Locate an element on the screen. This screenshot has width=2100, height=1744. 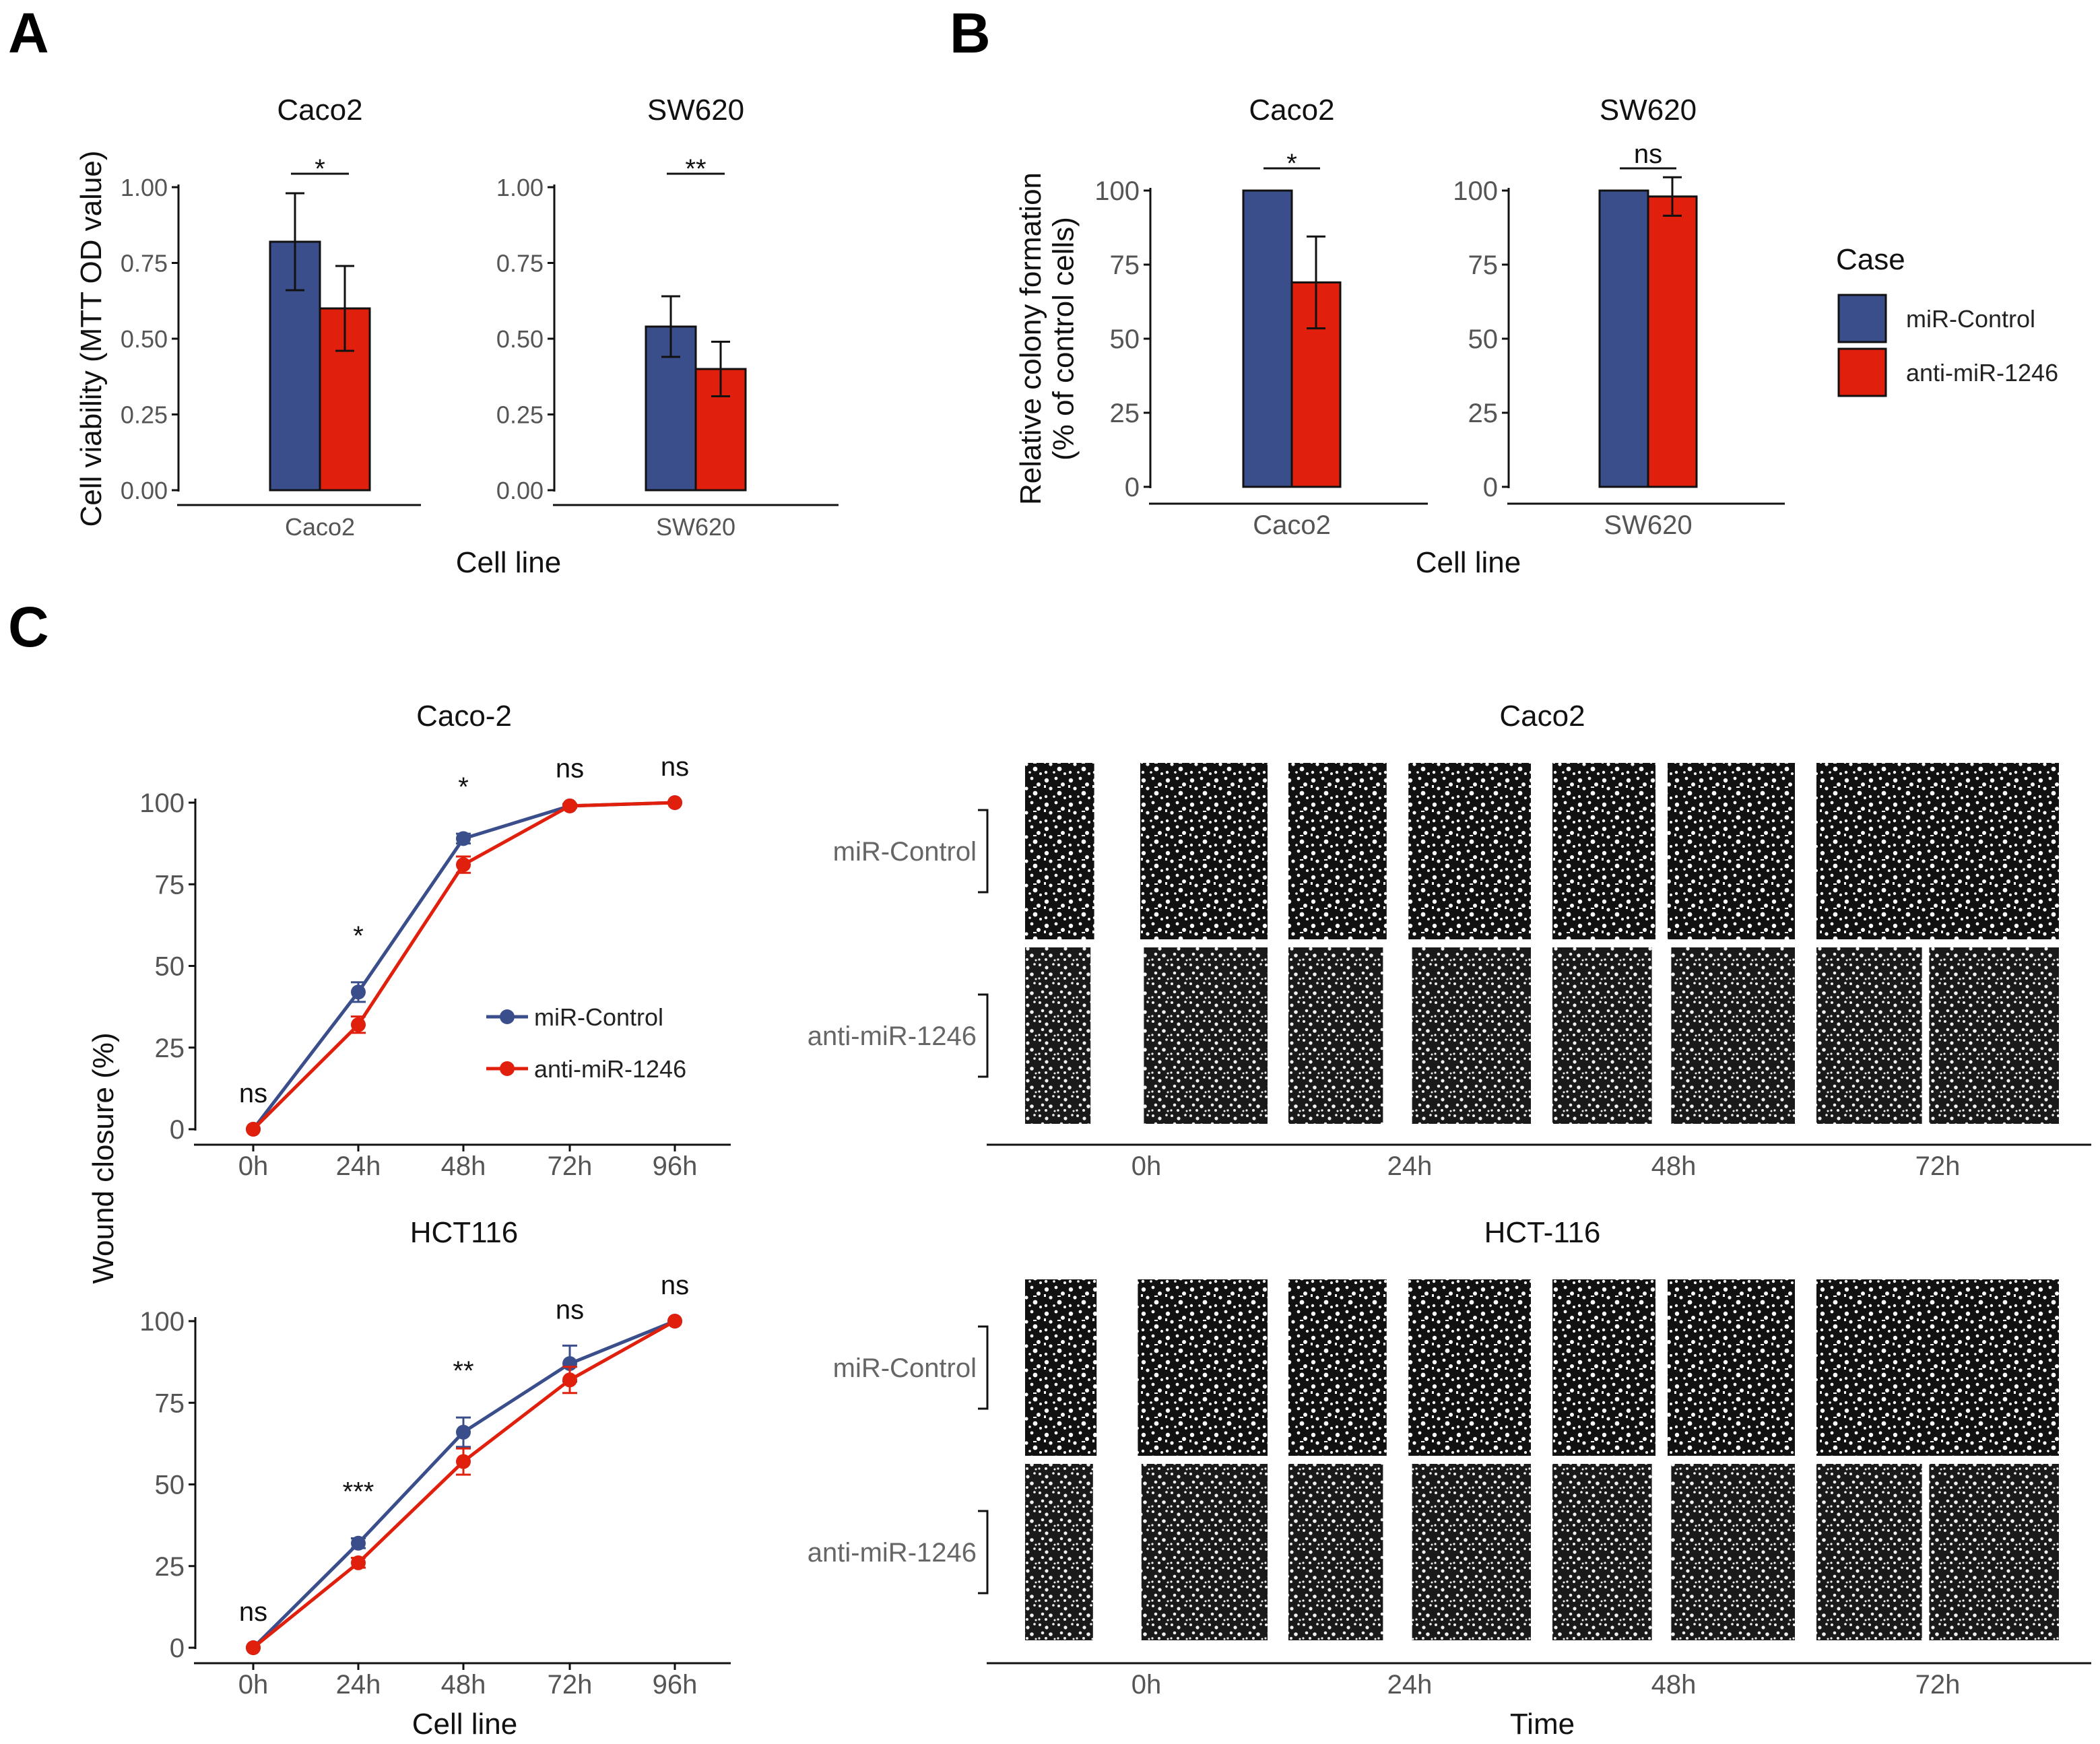
micrograph-title-caco2: Caco2 is located at coordinates (1542, 716).